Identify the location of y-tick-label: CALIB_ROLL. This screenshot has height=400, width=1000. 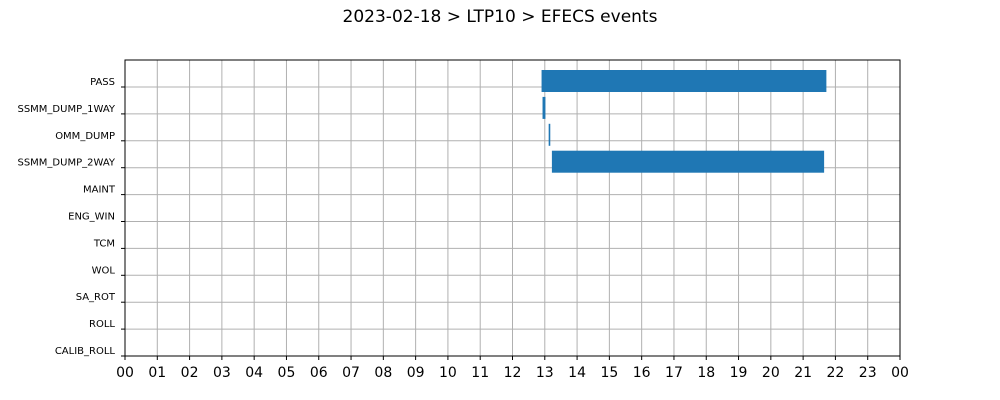
(85, 351).